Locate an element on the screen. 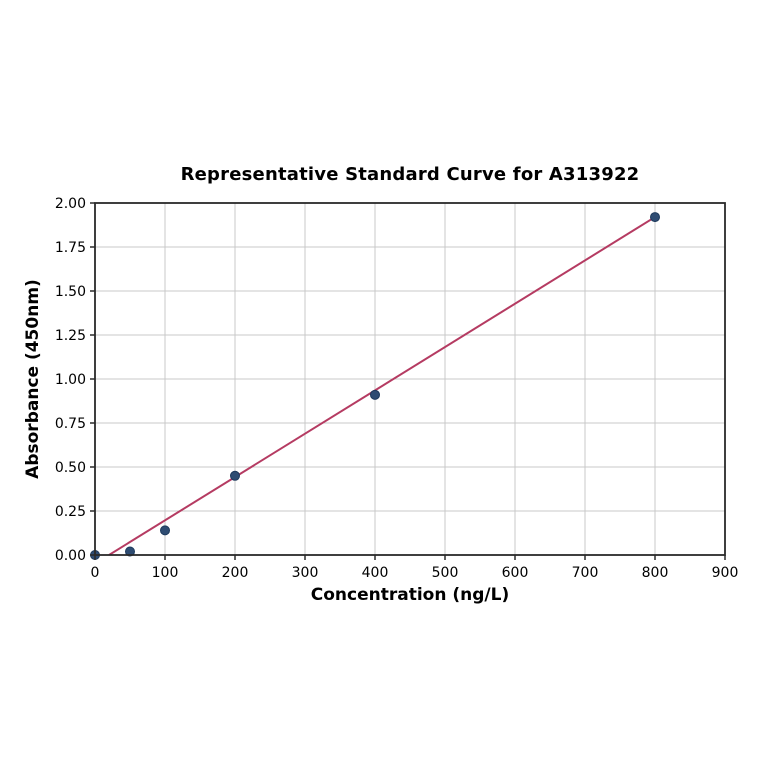 This screenshot has width=764, height=764. y-tick-label: 0.00 is located at coordinates (70, 556).